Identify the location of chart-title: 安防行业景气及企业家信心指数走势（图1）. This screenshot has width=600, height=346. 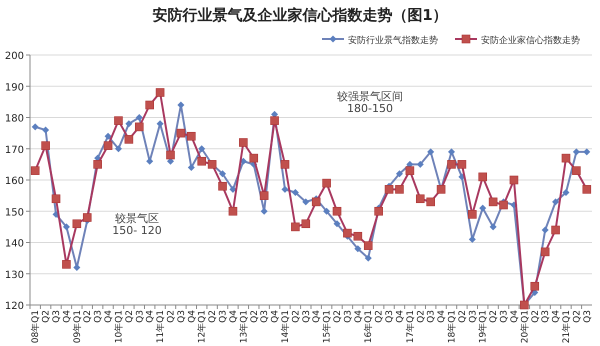
(300, 15).